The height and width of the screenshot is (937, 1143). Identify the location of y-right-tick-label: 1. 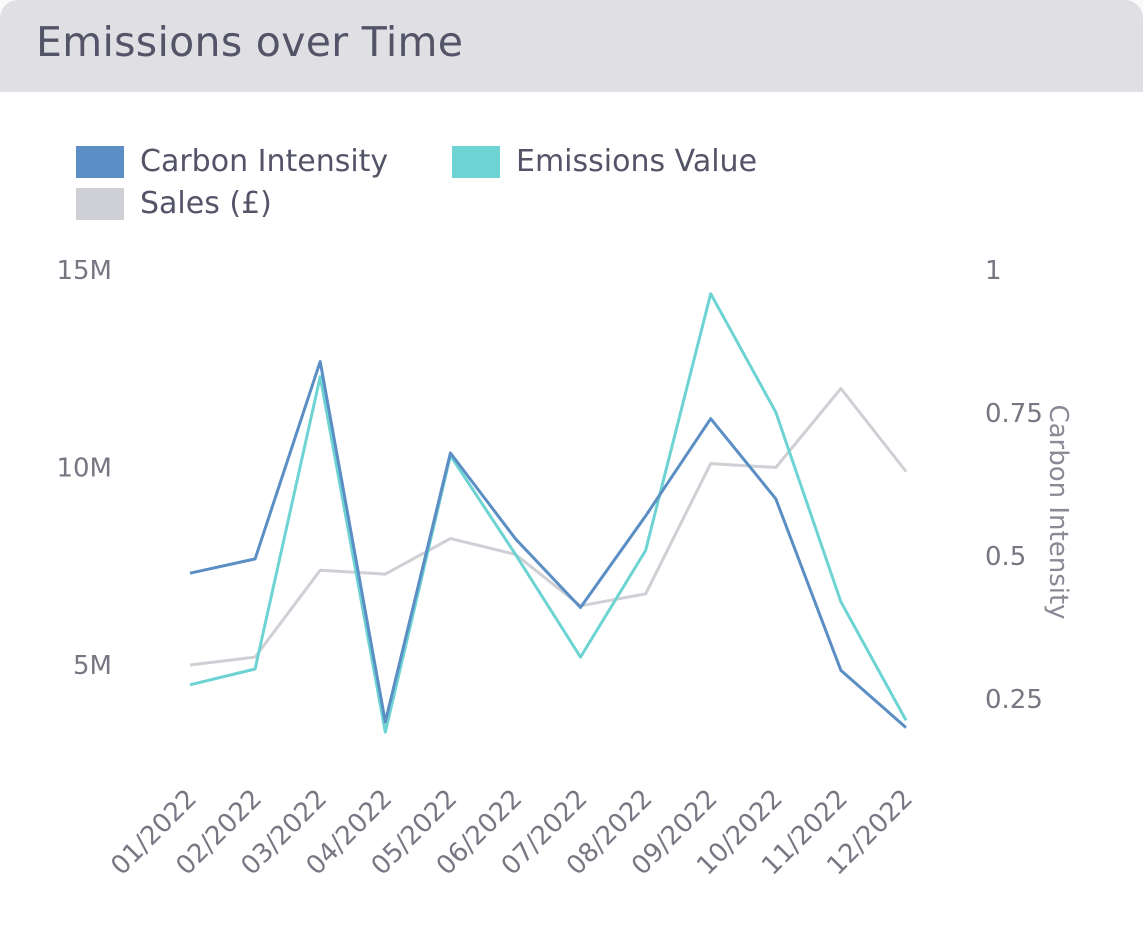
(993, 271).